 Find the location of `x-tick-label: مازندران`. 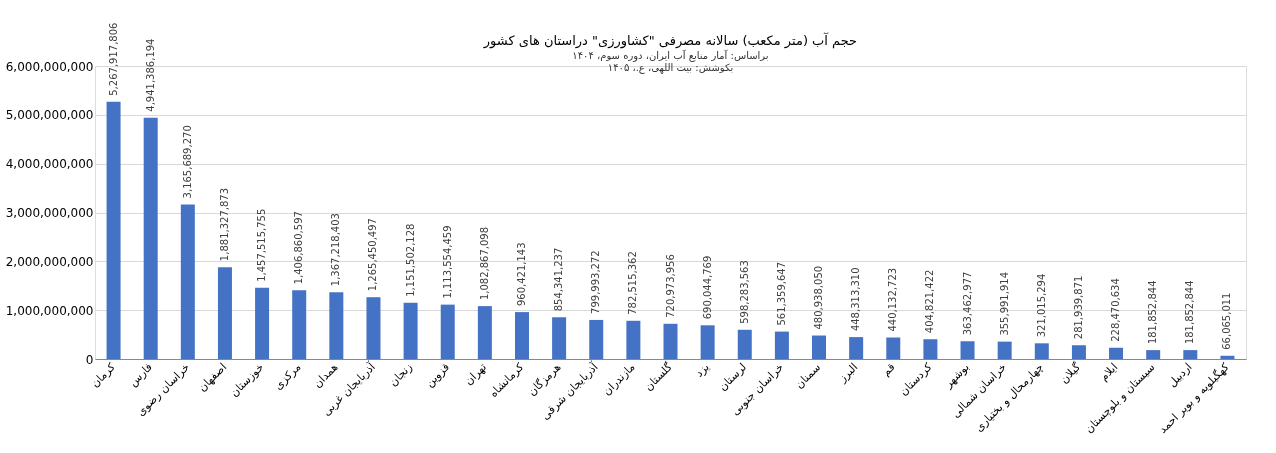

x-tick-label: مازندران is located at coordinates (619, 379).